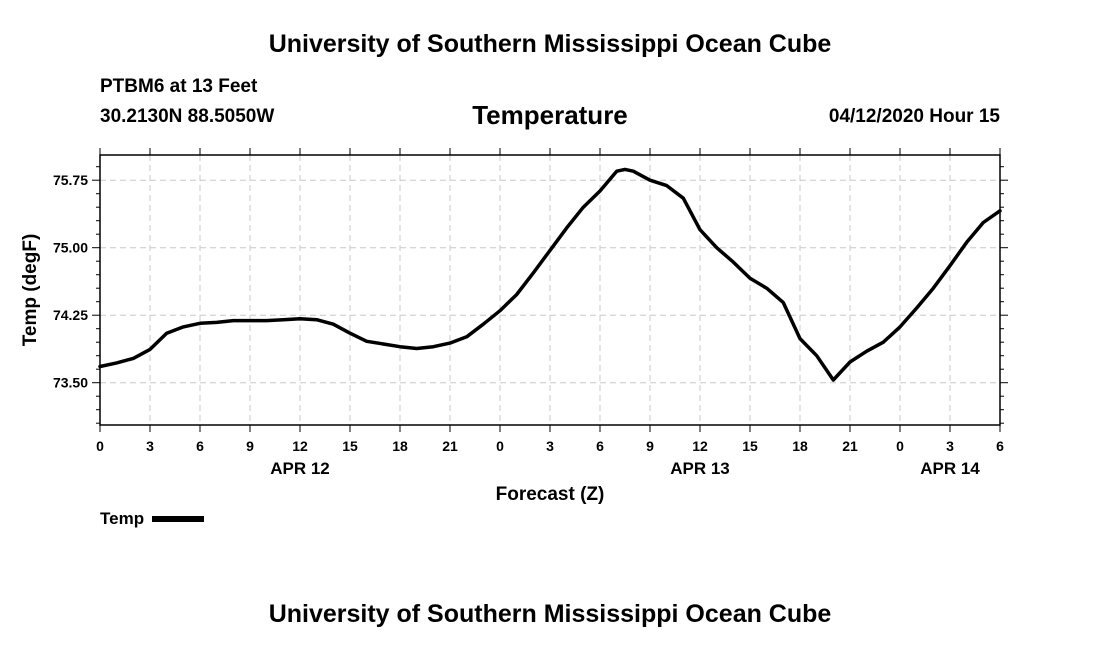 Image resolution: width=1100 pixels, height=650 pixels. What do you see at coordinates (178, 519) in the screenshot?
I see `legend-line-swatch` at bounding box center [178, 519].